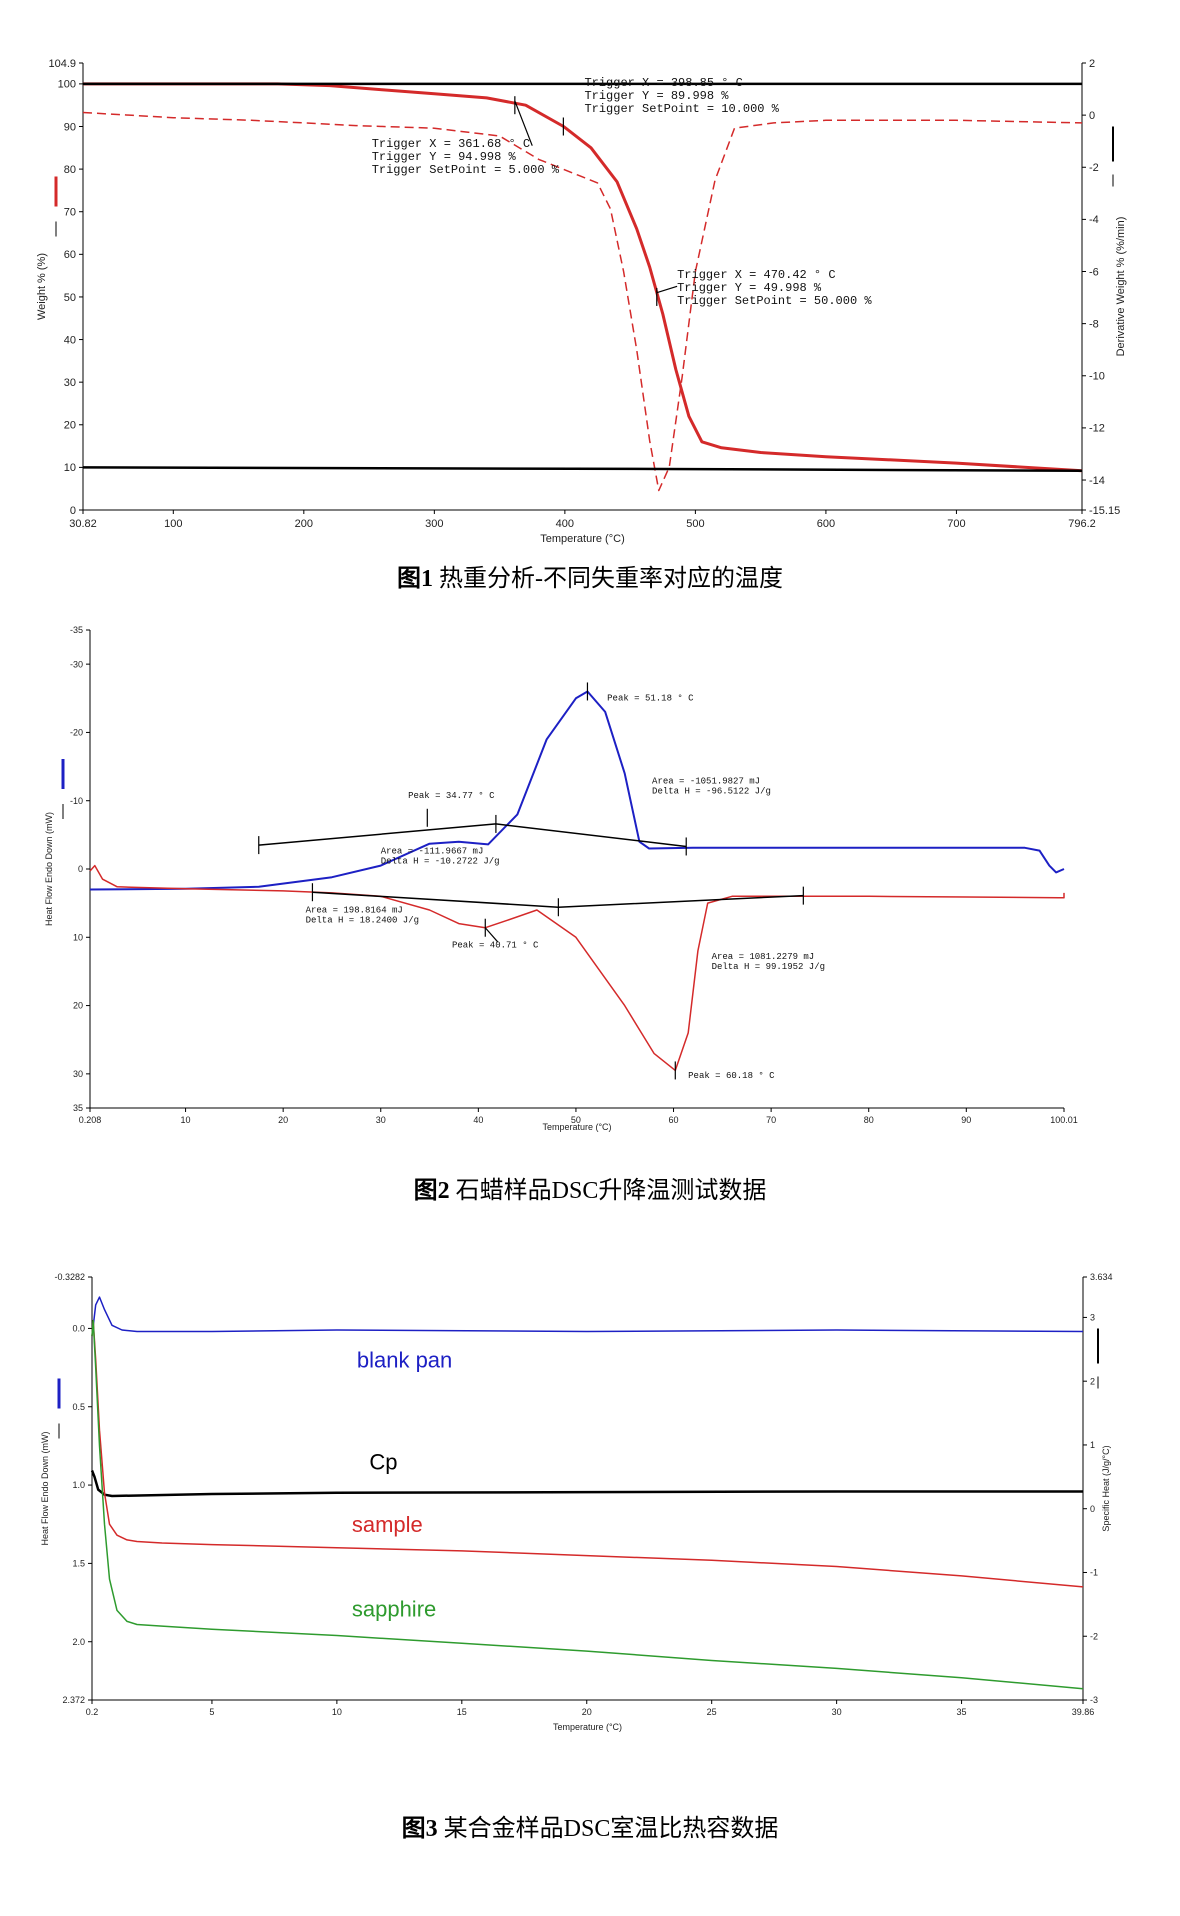  Describe the element at coordinates (434, 524) in the screenshot. I see `x-tick-label: 300` at that location.